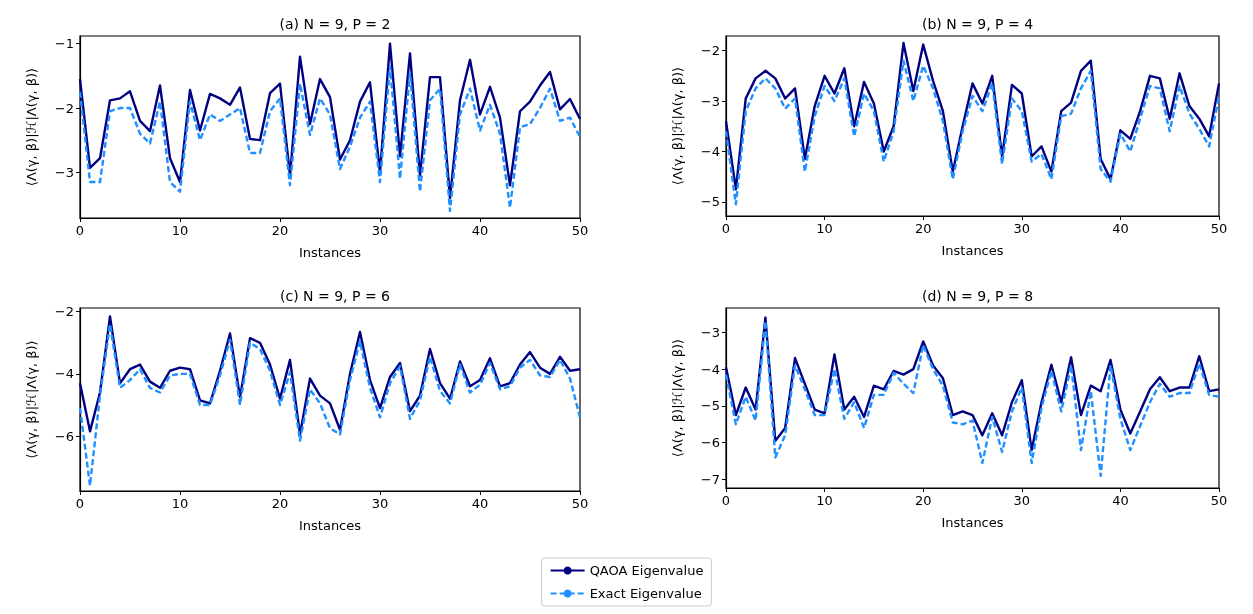 Image resolution: width=1253 pixels, height=614 pixels. Describe the element at coordinates (64, 44) in the screenshot. I see `y-tick-label: −1` at that location.